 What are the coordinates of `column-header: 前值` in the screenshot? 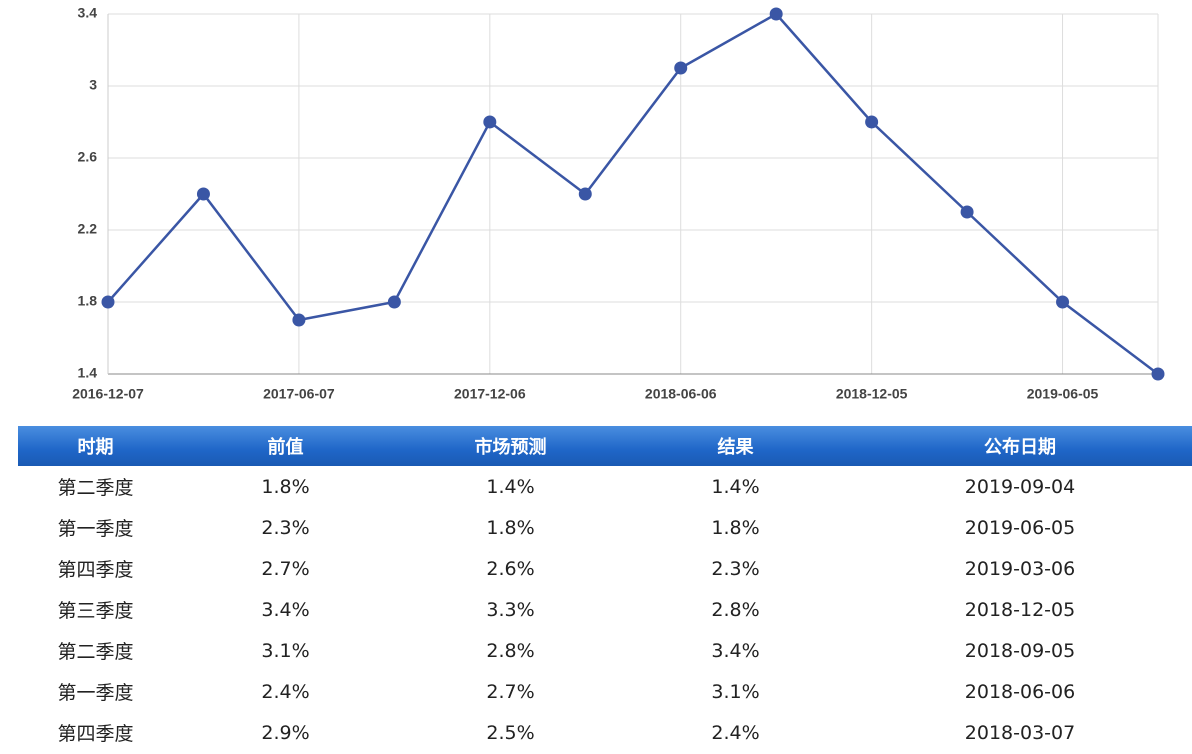 It's located at (285, 446).